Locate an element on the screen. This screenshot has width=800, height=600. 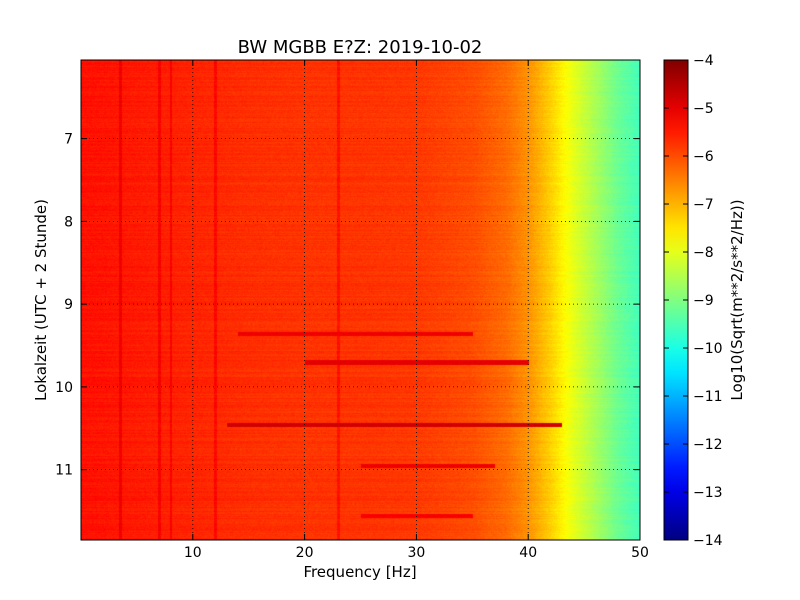
x-tick-label: 40 is located at coordinates (528, 553).